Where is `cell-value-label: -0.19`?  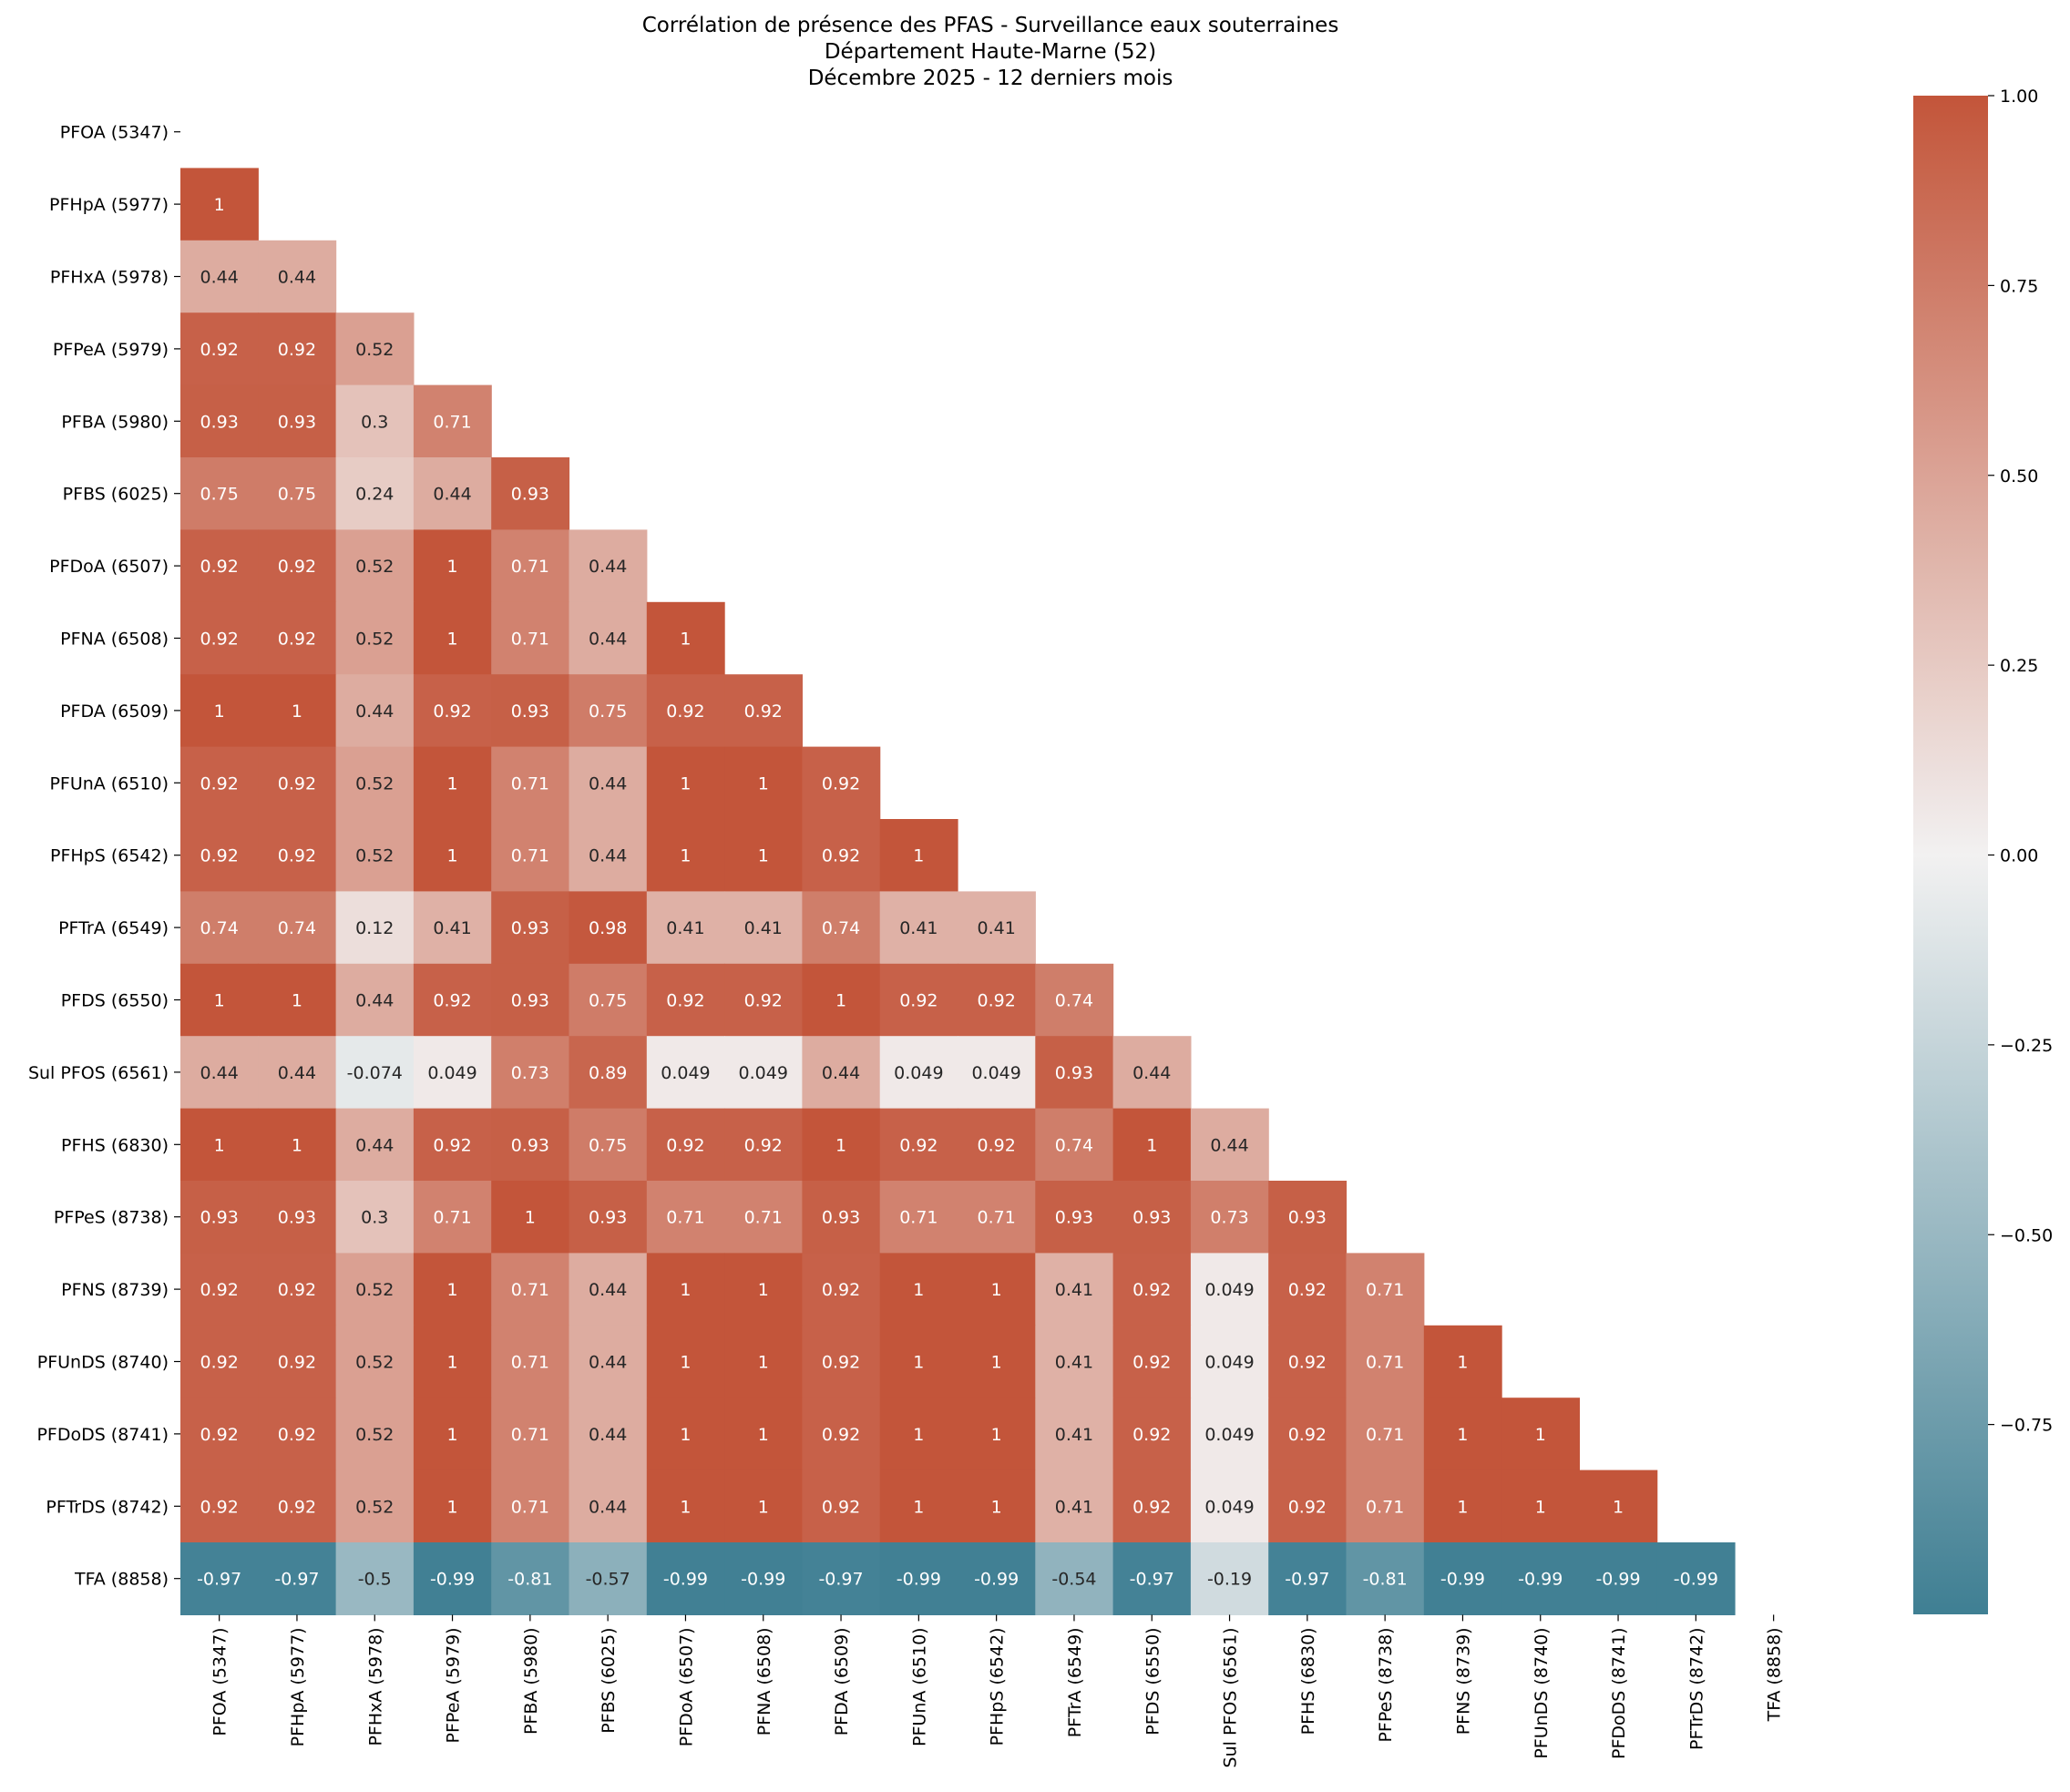 cell-value-label: -0.19 is located at coordinates (1229, 1580).